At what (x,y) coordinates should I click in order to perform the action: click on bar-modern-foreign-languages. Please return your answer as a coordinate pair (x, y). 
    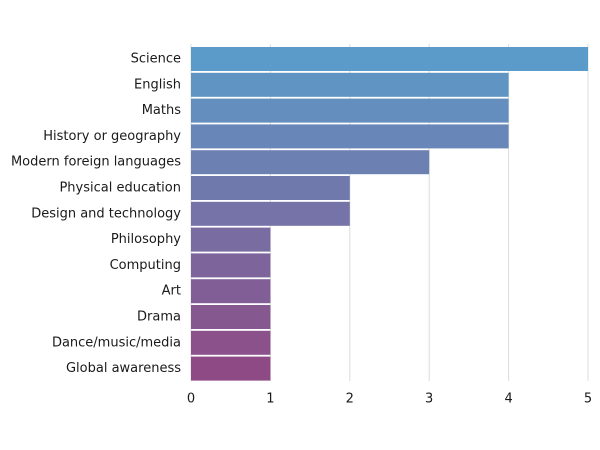
    Looking at the image, I should click on (310, 162).